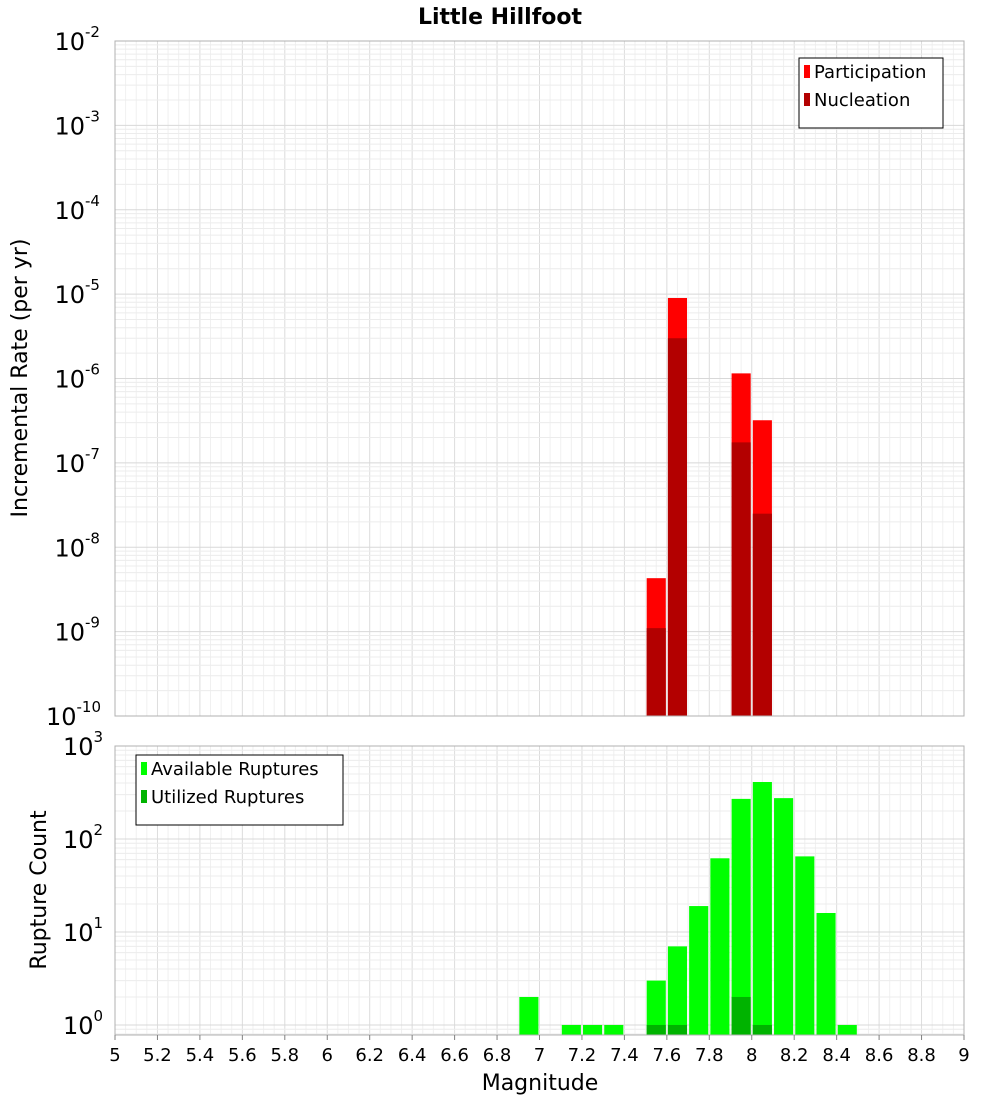 The height and width of the screenshot is (1100, 1000). What do you see at coordinates (20, 378) in the screenshot?
I see `top-y-axis-label: Incremental Rate (per yr)` at bounding box center [20, 378].